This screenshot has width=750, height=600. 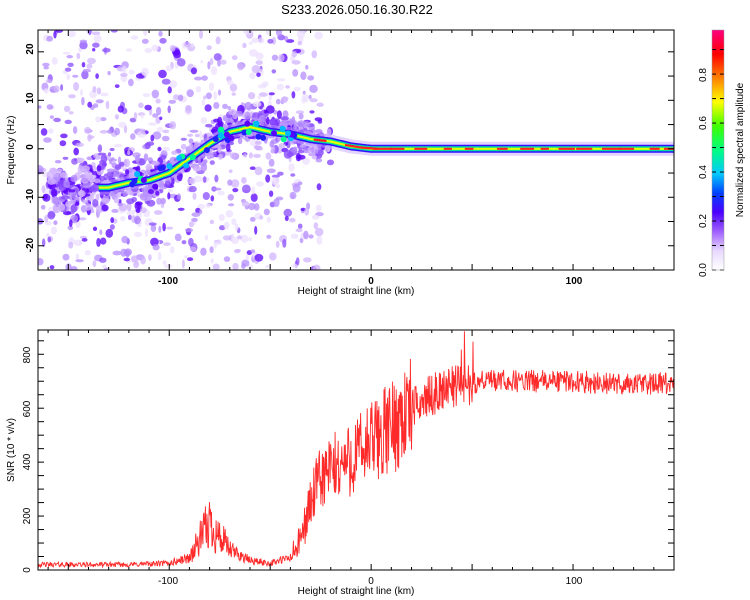 What do you see at coordinates (27, 461) in the screenshot?
I see `bottom-y-tick-3: 400` at bounding box center [27, 461].